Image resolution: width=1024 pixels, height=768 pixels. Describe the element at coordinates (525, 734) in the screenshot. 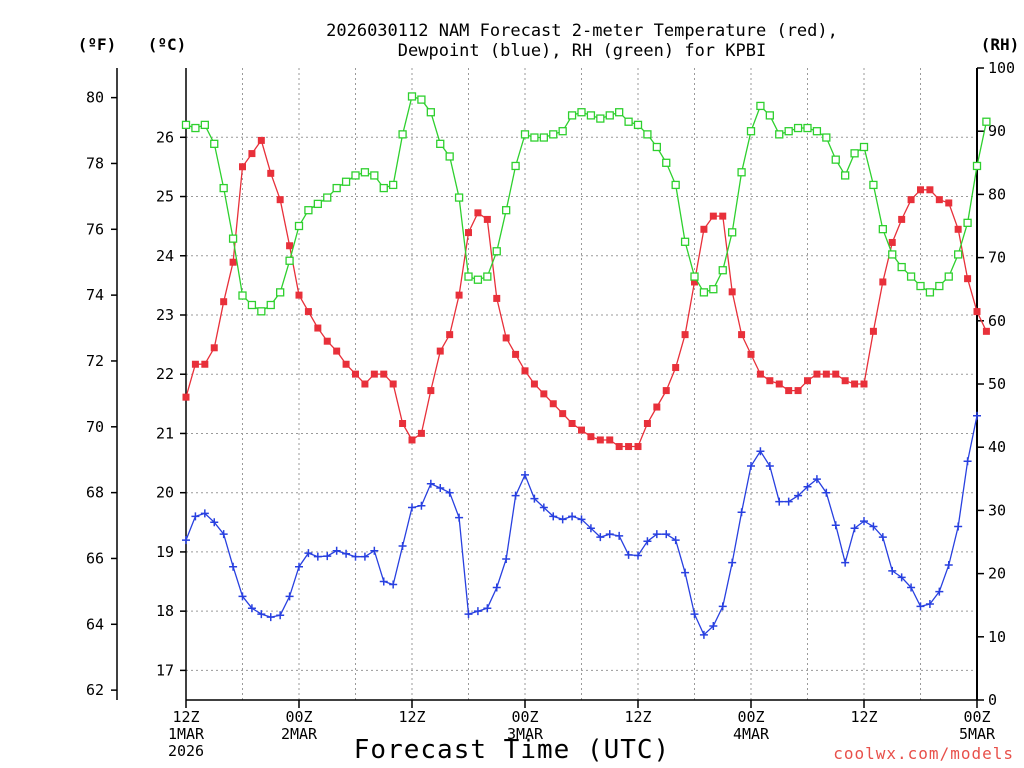

I see `time-tick-label: 3MAR` at that location.